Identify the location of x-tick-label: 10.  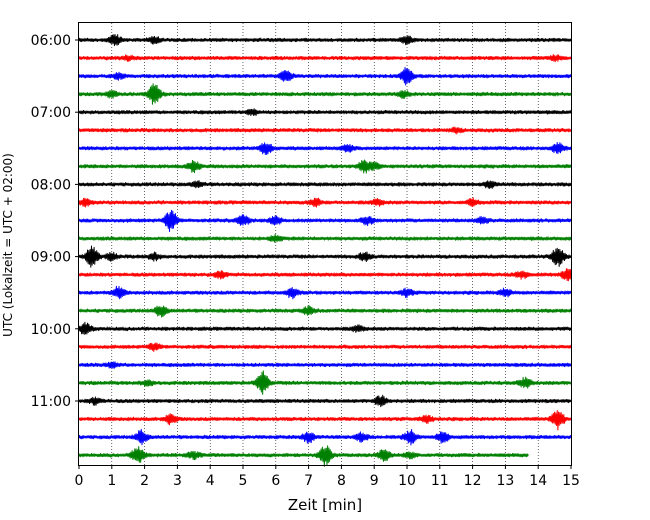
(407, 481).